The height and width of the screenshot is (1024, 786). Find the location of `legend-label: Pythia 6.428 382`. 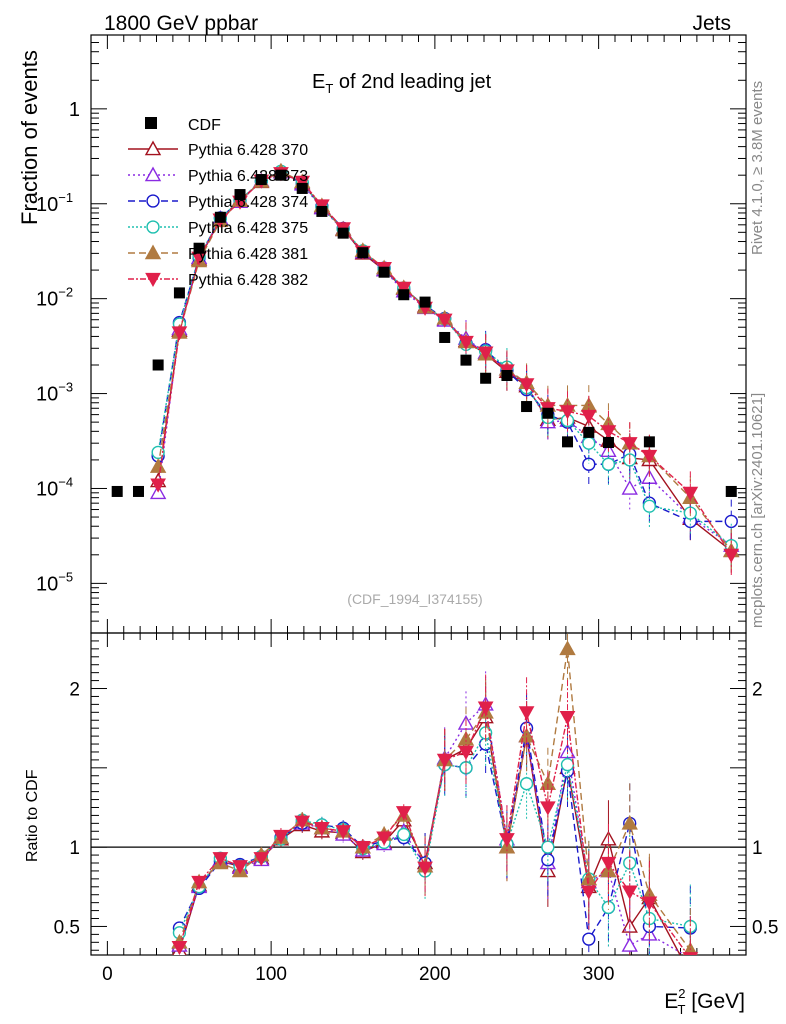

legend-label: Pythia 6.428 382 is located at coordinates (248, 280).